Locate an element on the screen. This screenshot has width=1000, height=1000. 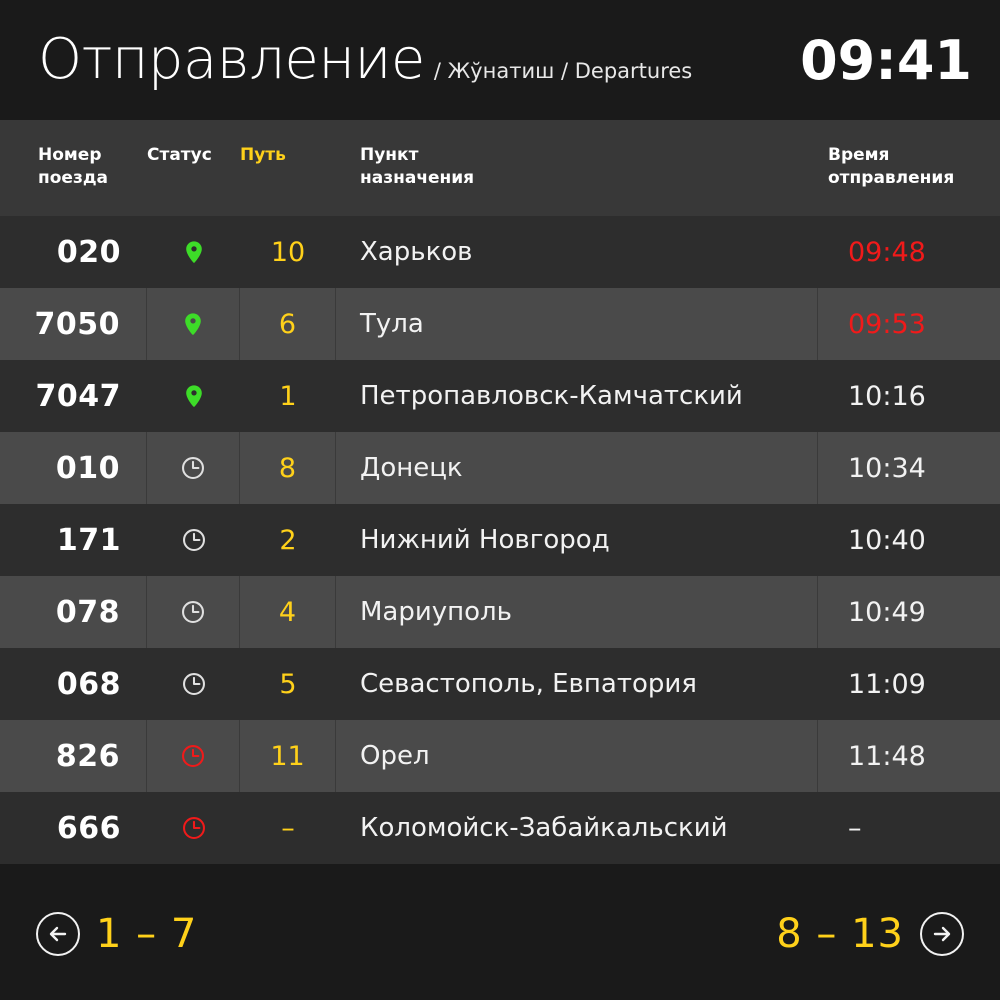
cell-train-number: 068 is located at coordinates (88, 684).